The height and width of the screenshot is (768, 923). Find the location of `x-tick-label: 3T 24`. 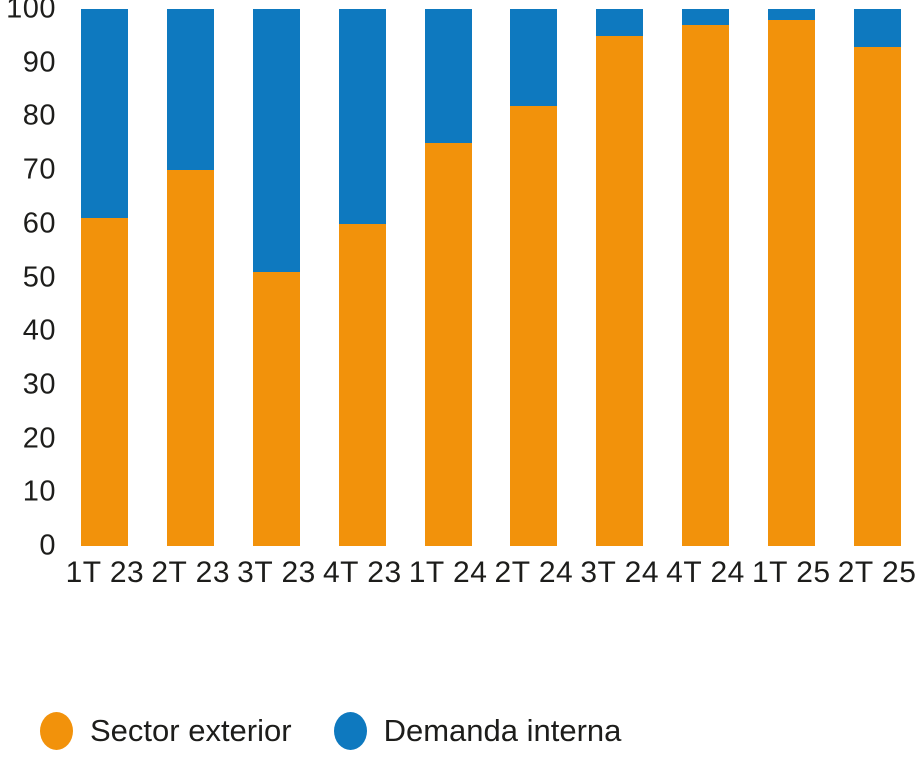

x-tick-label: 3T 24 is located at coordinates (620, 572).